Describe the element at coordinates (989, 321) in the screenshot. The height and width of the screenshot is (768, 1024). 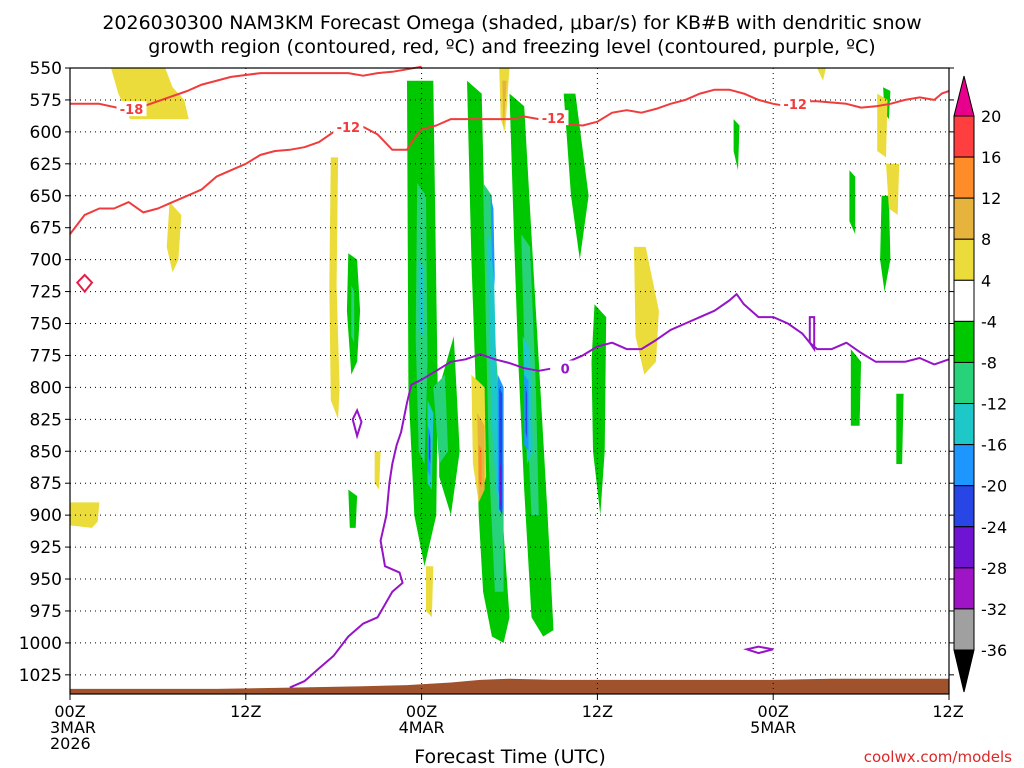
I see `colorbar-label: -4` at that location.